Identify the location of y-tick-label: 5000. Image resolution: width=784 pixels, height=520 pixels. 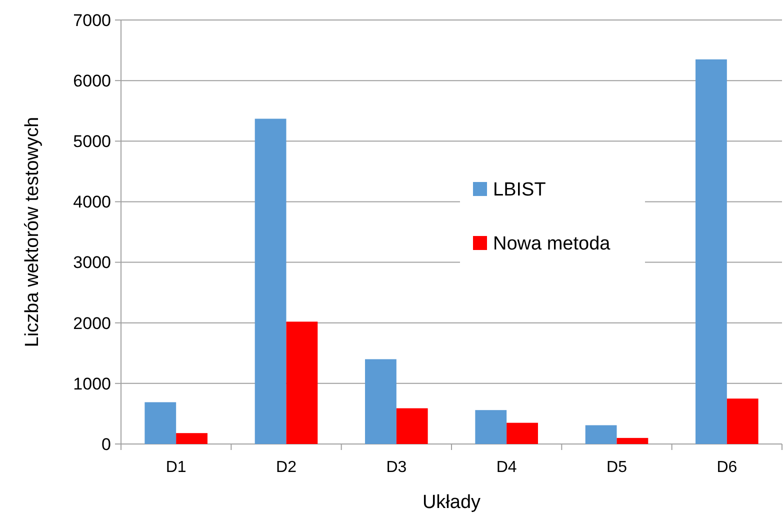
(92, 142).